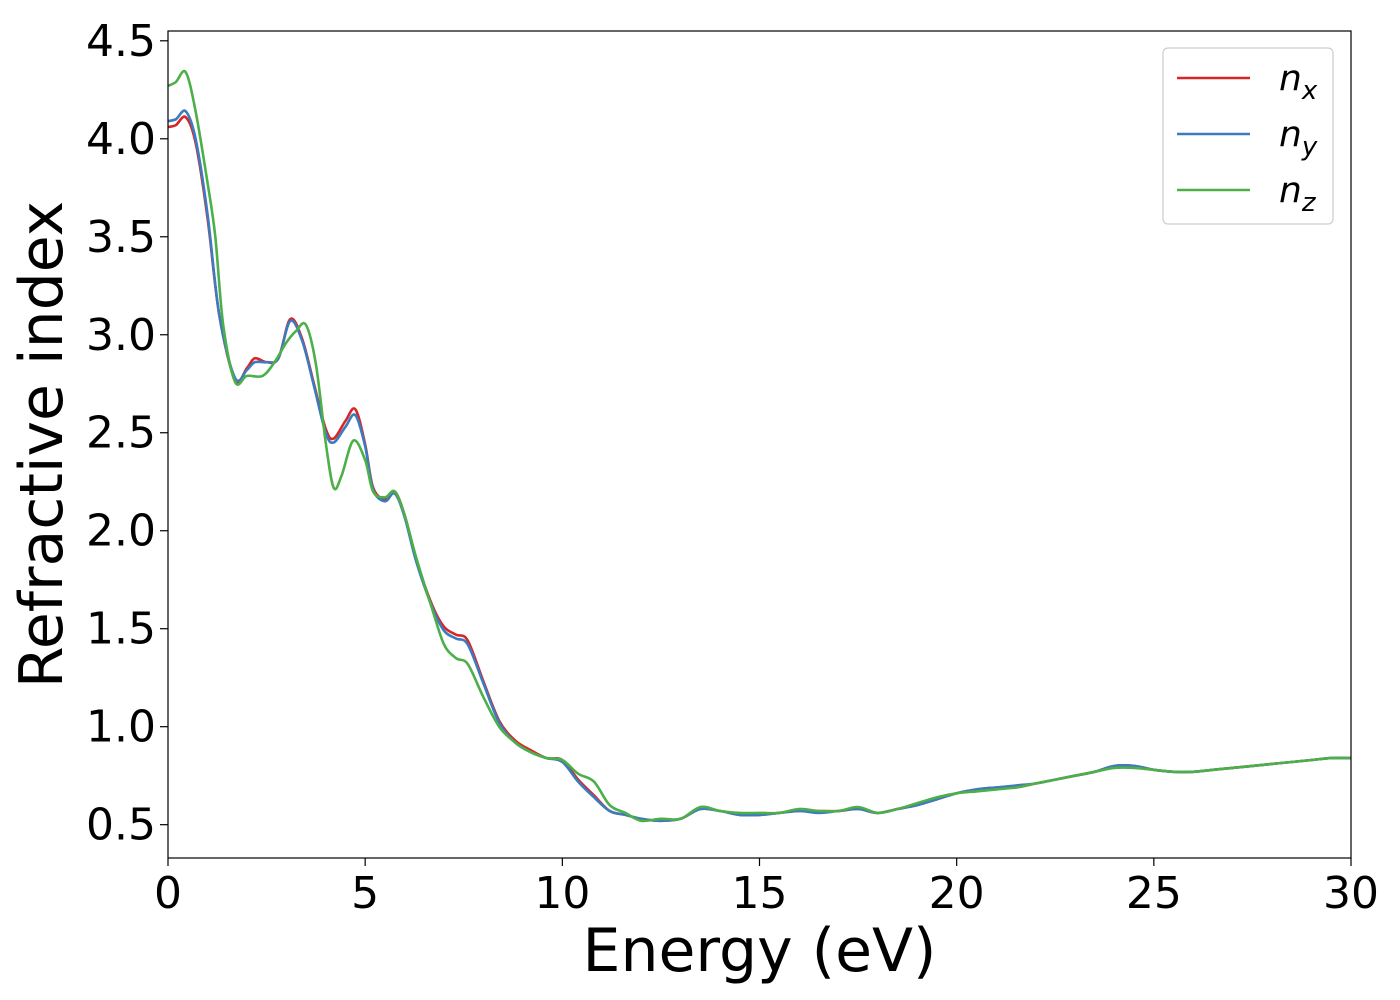 This screenshot has width=1400, height=1000. I want to click on y-tick-label: 0.5, so click(121, 825).